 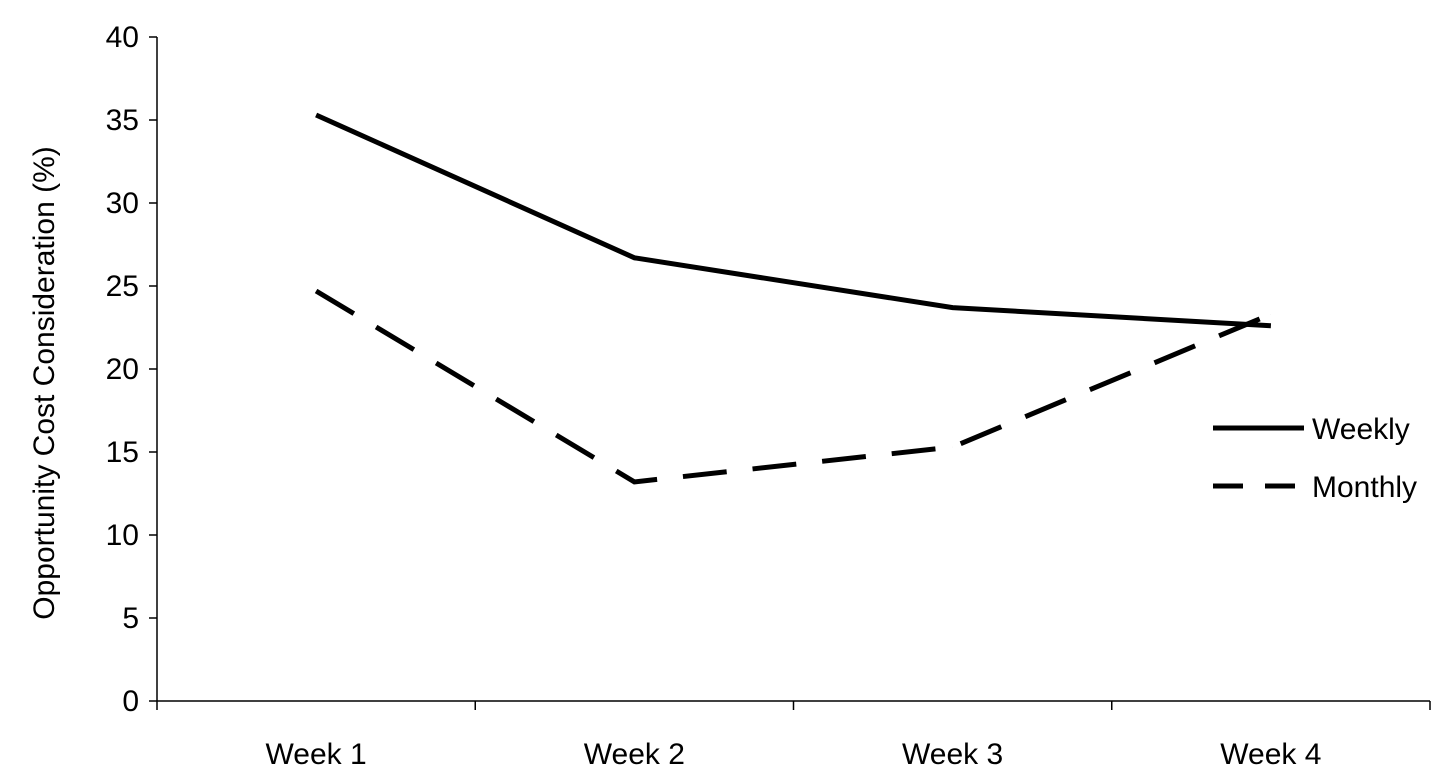 I want to click on y-tick-label-40: 40, so click(x=122, y=37).